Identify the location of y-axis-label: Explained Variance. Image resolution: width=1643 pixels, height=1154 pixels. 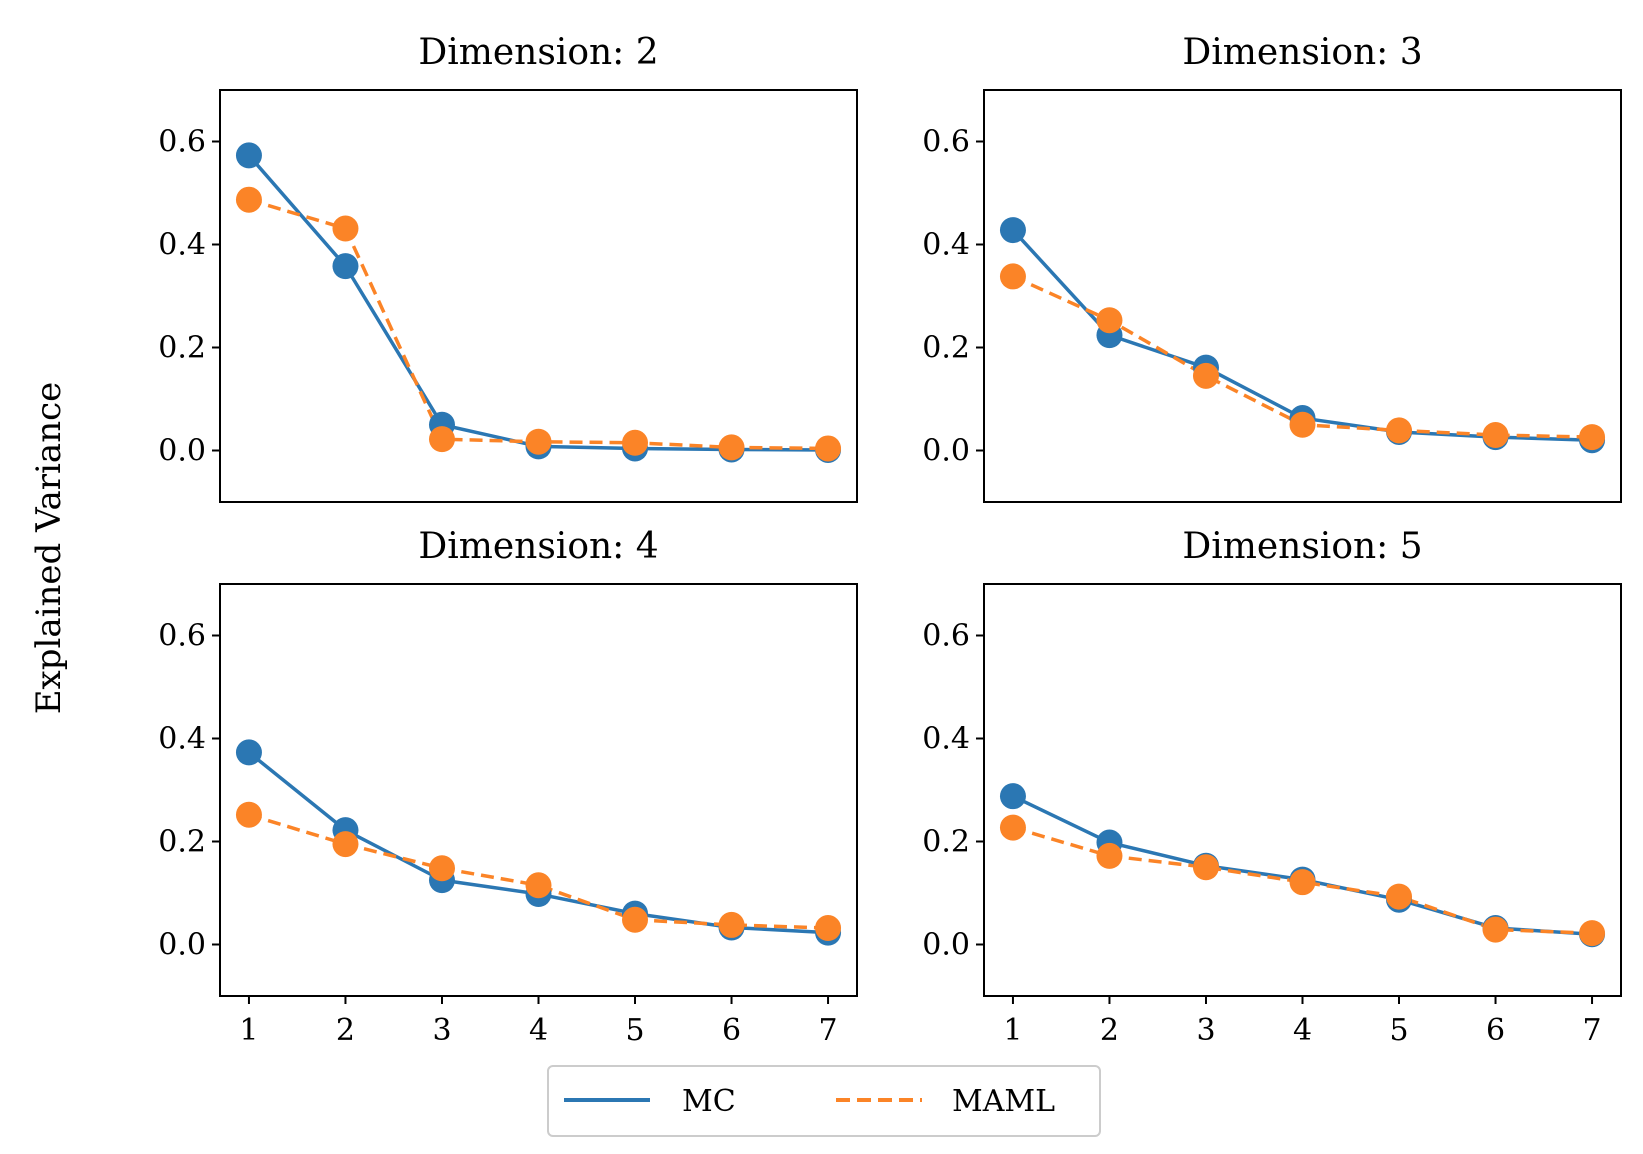
(49, 548).